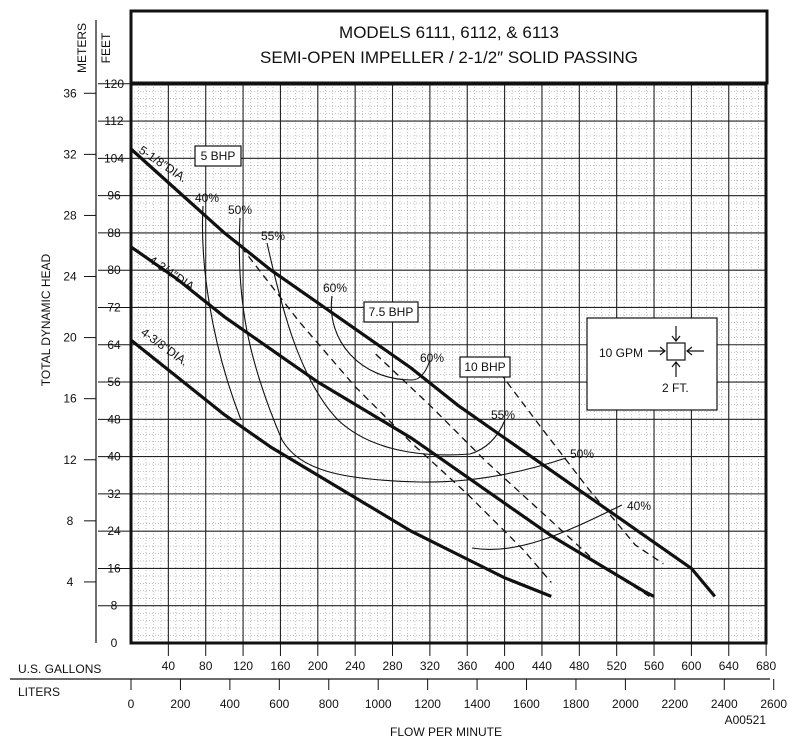 Image resolution: width=800 pixels, height=753 pixels. What do you see at coordinates (70, 338) in the screenshot?
I see `meters-tick-label: 20` at bounding box center [70, 338].